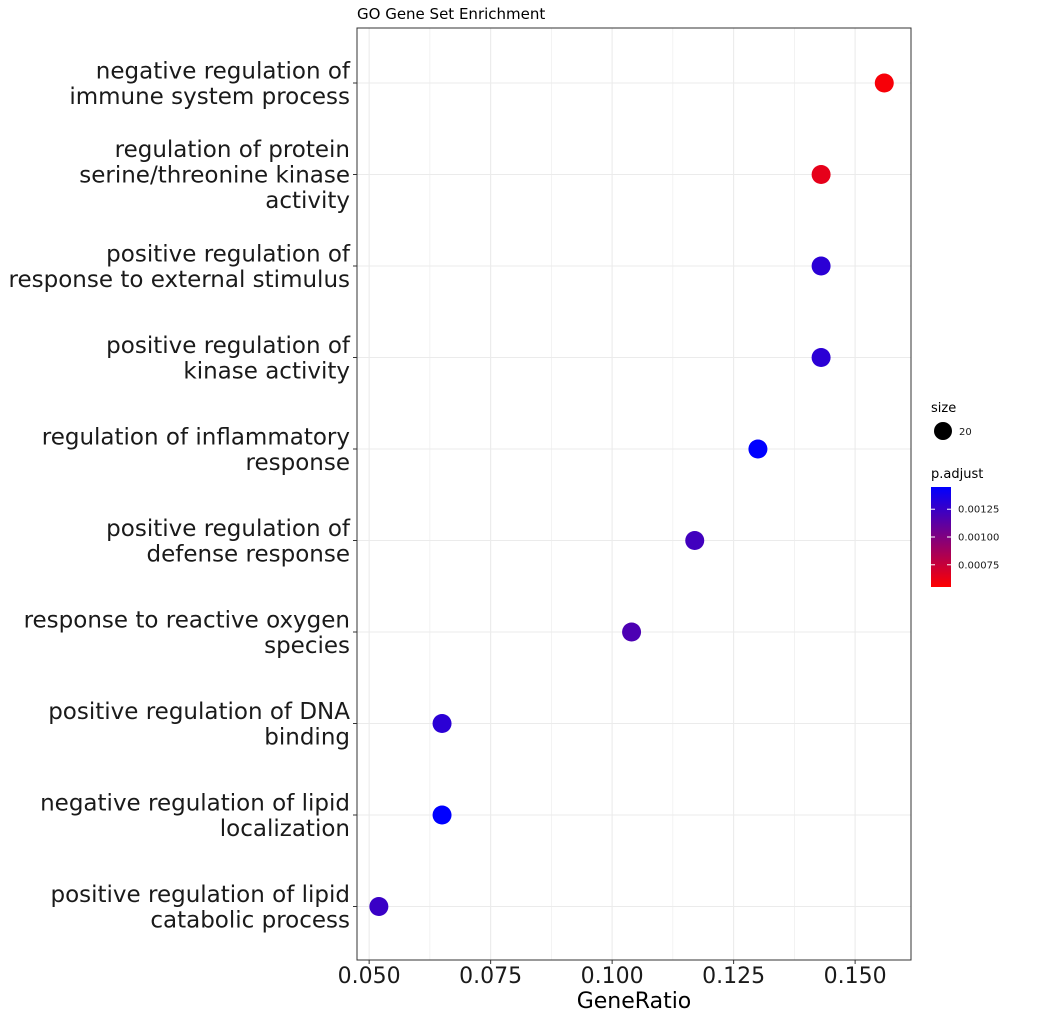 This screenshot has width=1038, height=1016. Describe the element at coordinates (199, 725) in the screenshot. I see `y-tick-label: positive regulation of DNA binding` at that location.